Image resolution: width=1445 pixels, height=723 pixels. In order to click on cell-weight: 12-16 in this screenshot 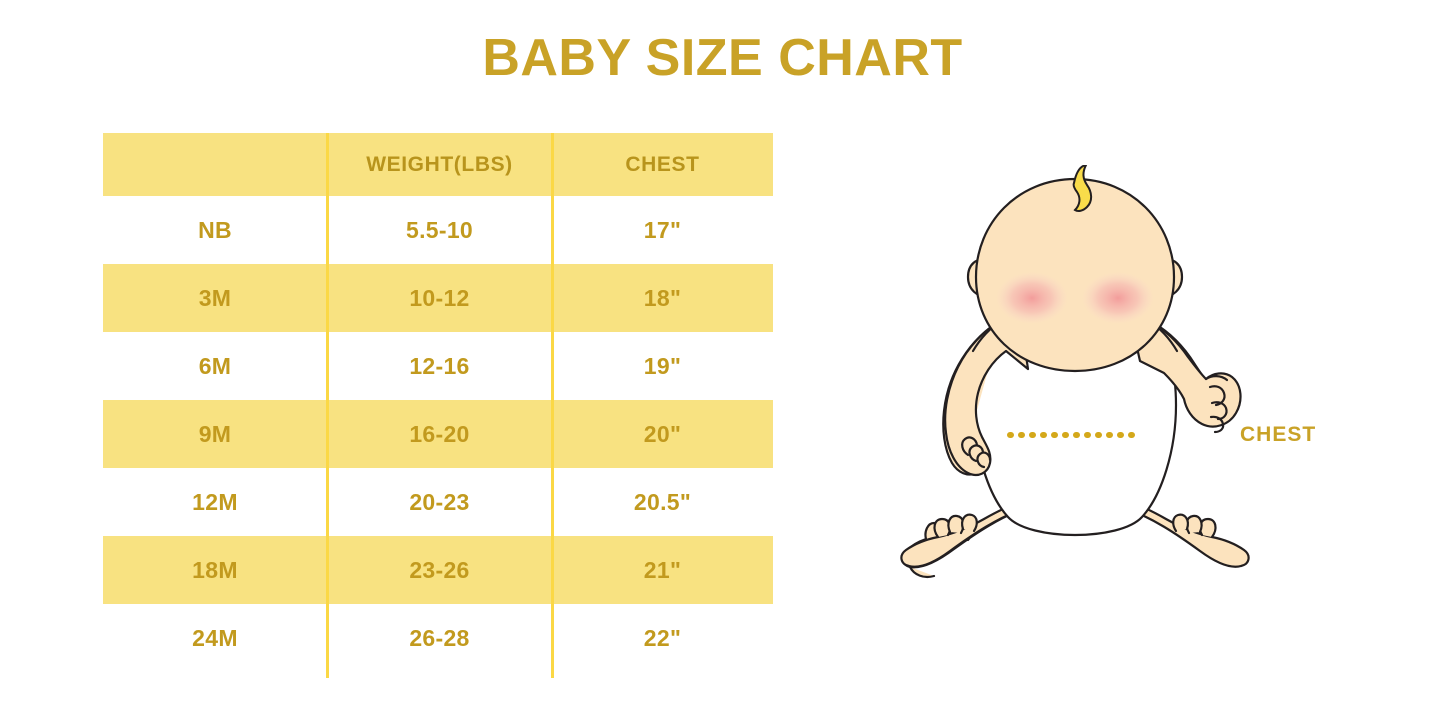, I will do `click(439, 365)`.